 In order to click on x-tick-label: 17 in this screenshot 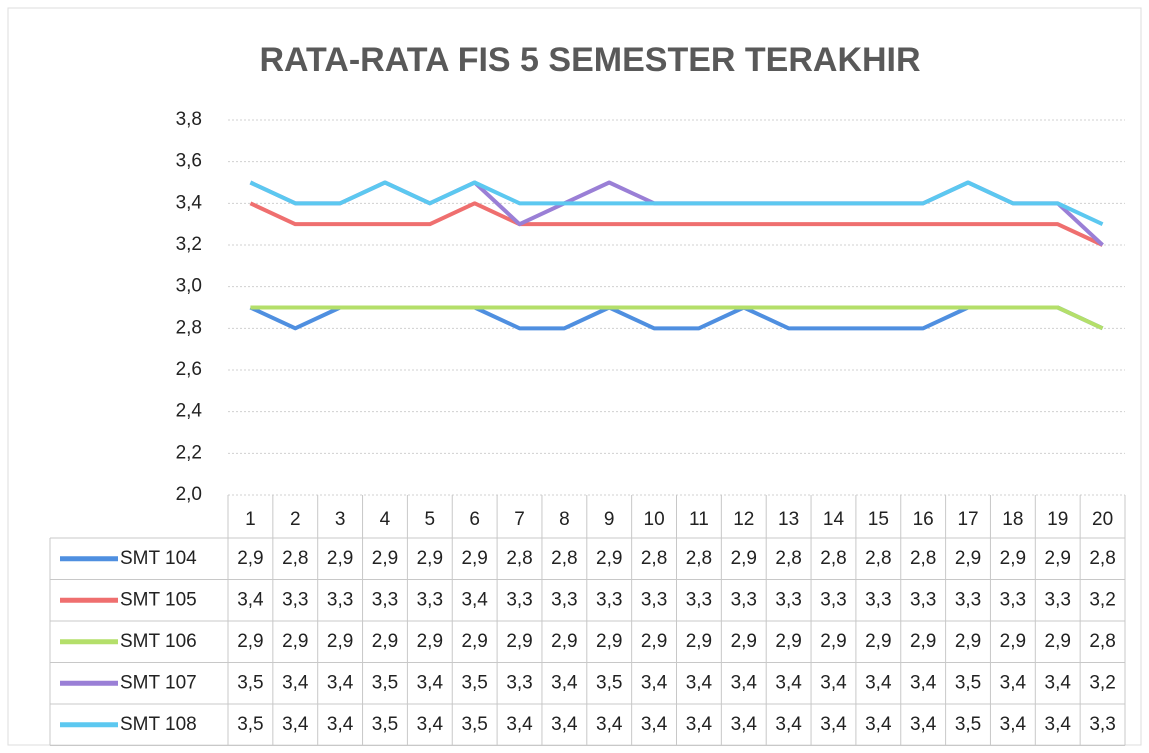, I will do `click(967, 519)`.